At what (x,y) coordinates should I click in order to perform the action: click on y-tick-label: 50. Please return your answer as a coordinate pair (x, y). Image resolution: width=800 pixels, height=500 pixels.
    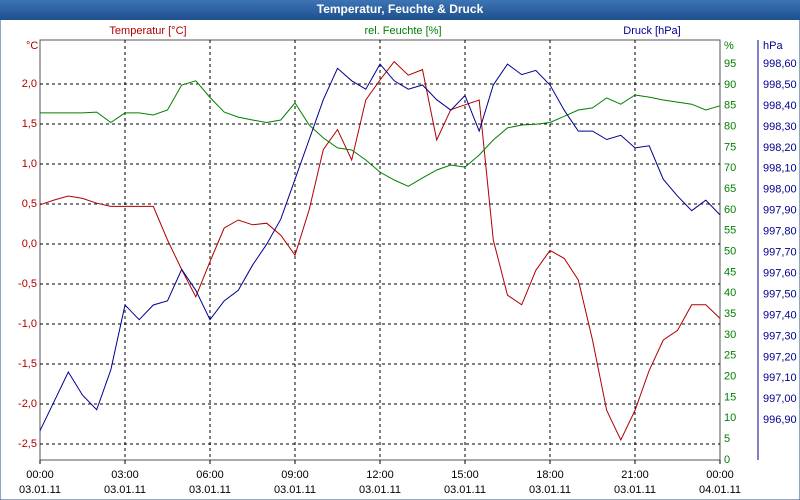
    Looking at the image, I should click on (730, 252).